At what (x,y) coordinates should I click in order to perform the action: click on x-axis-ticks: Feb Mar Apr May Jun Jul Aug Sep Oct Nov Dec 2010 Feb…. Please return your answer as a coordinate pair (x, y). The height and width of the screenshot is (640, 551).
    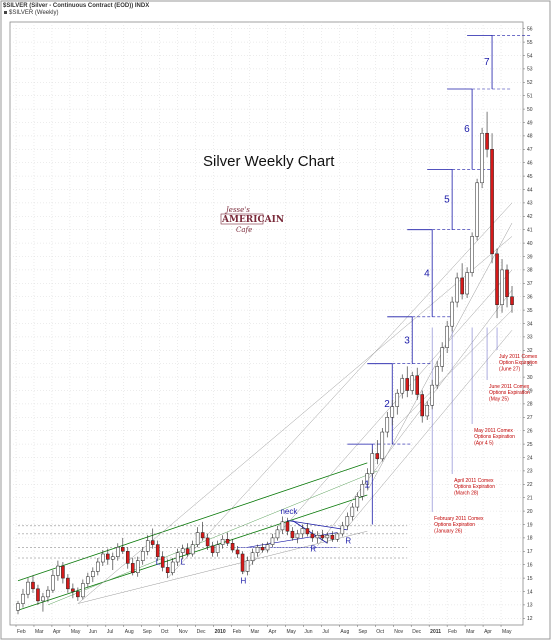
    Looking at the image, I should click on (263, 630).